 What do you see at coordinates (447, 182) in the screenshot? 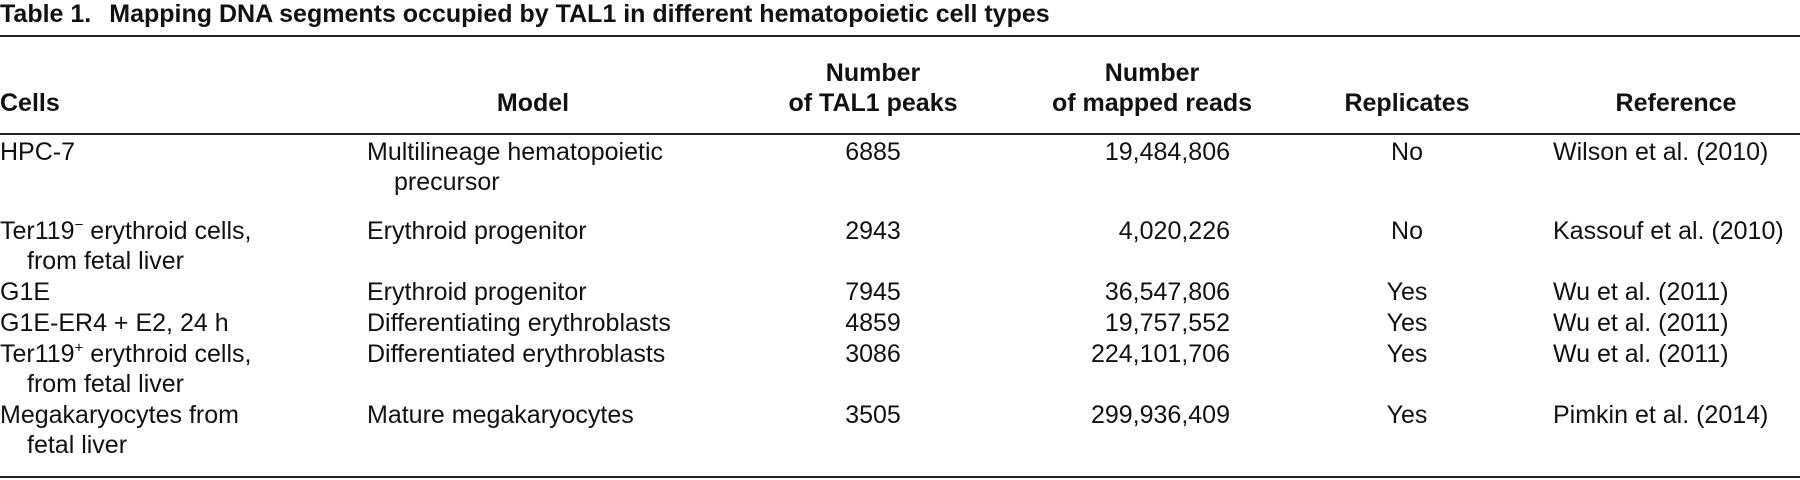
I see `row-1-model-cont: precursor` at bounding box center [447, 182].